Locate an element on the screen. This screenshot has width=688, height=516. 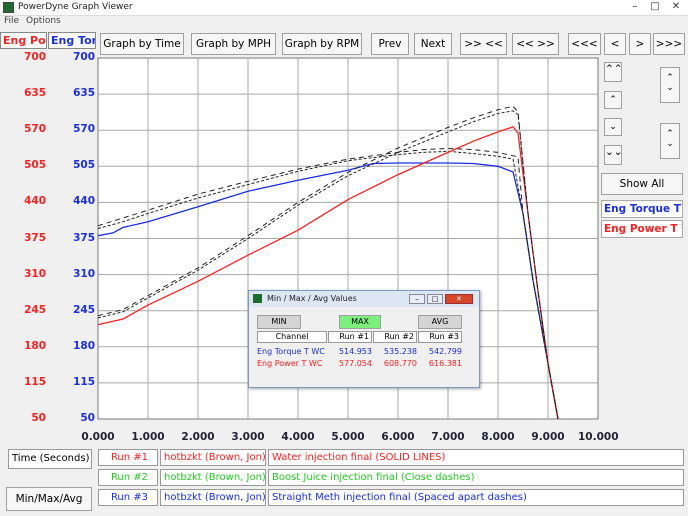
scroll-last-button: >>> is located at coordinates (669, 44).